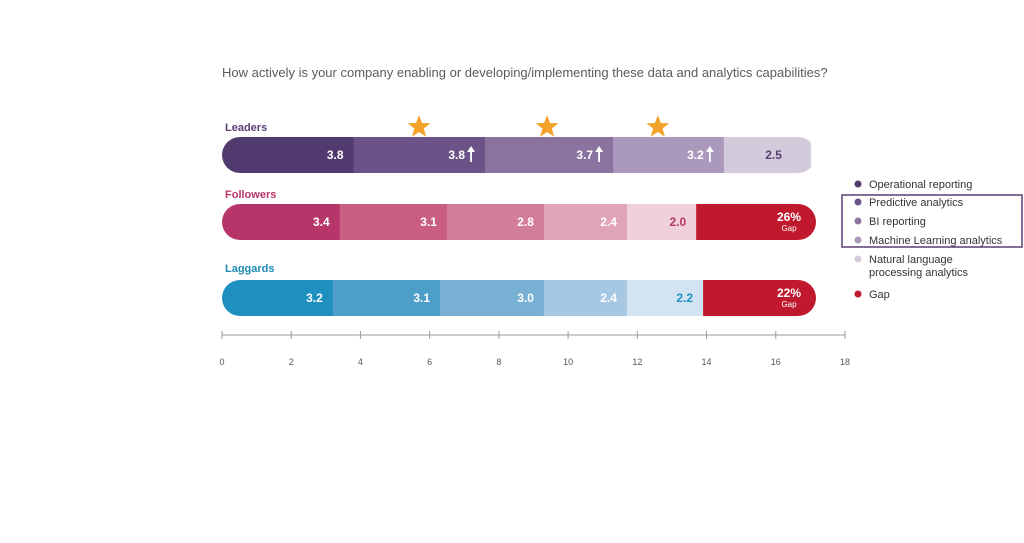 This screenshot has height=543, width=1024. Describe the element at coordinates (584, 155) in the screenshot. I see `value-label: 3.7` at that location.